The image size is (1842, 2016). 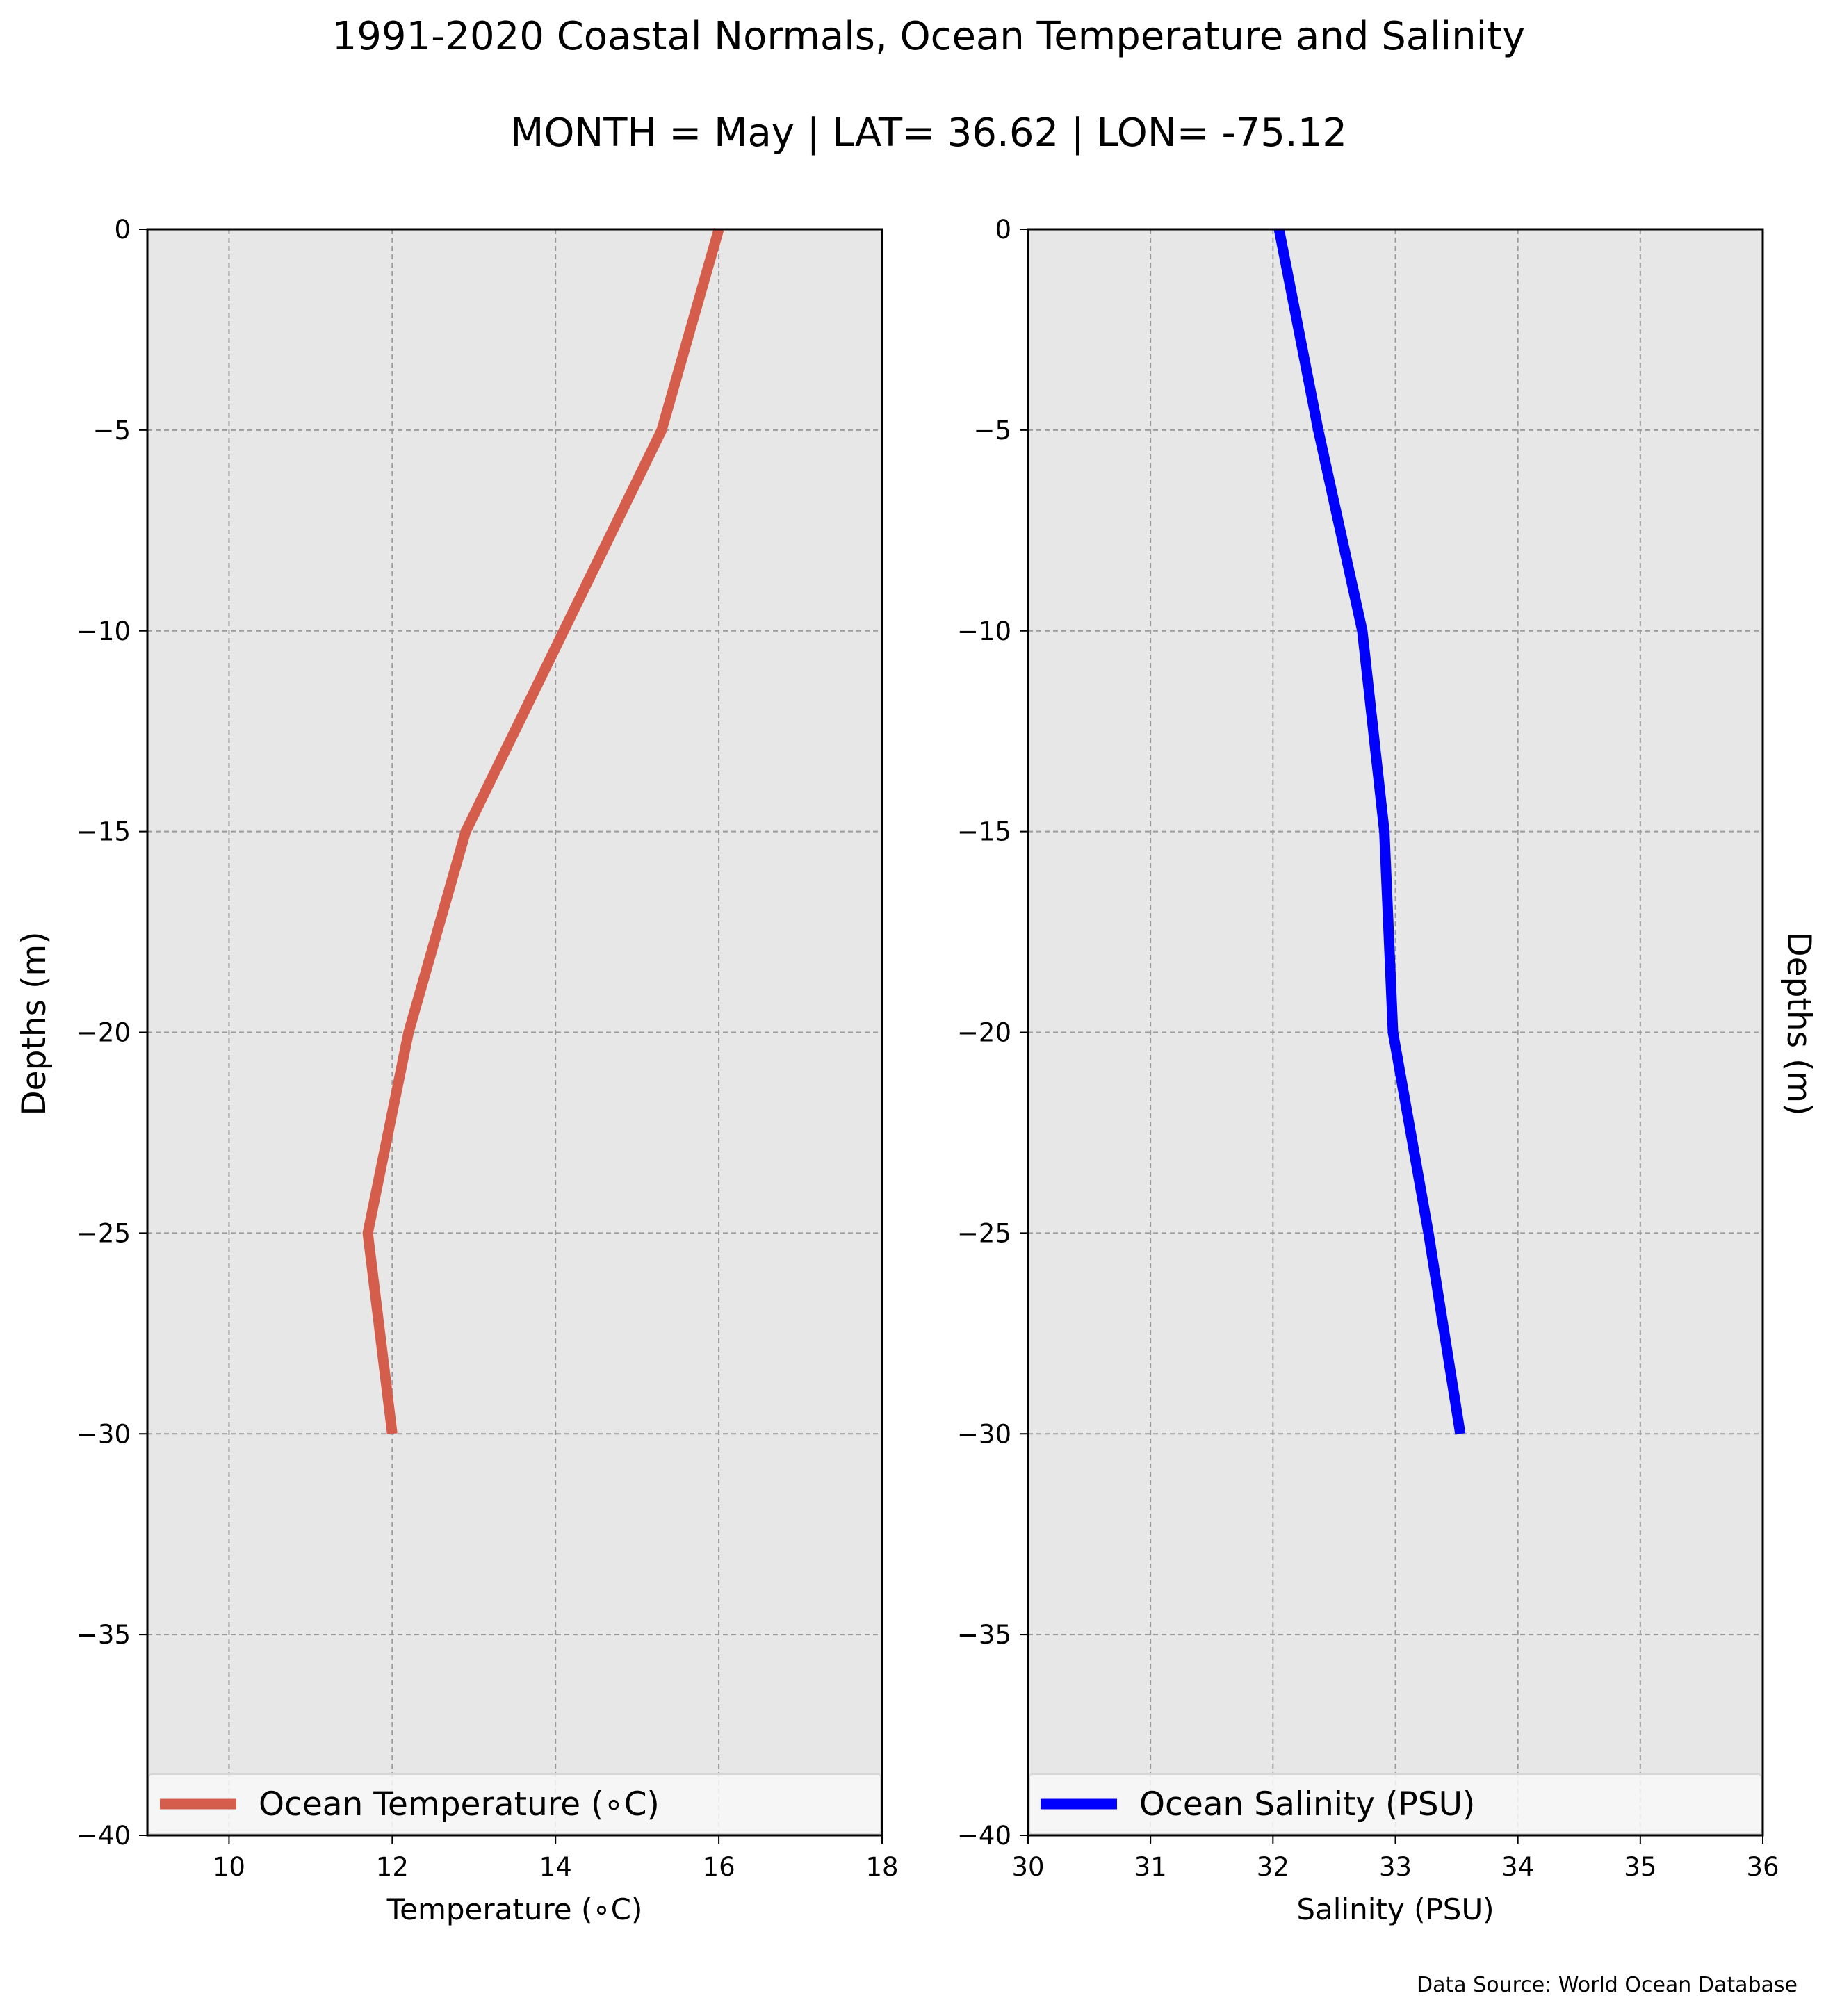 I want to click on temperature-xtick-label-4: 18, so click(x=882, y=1867).